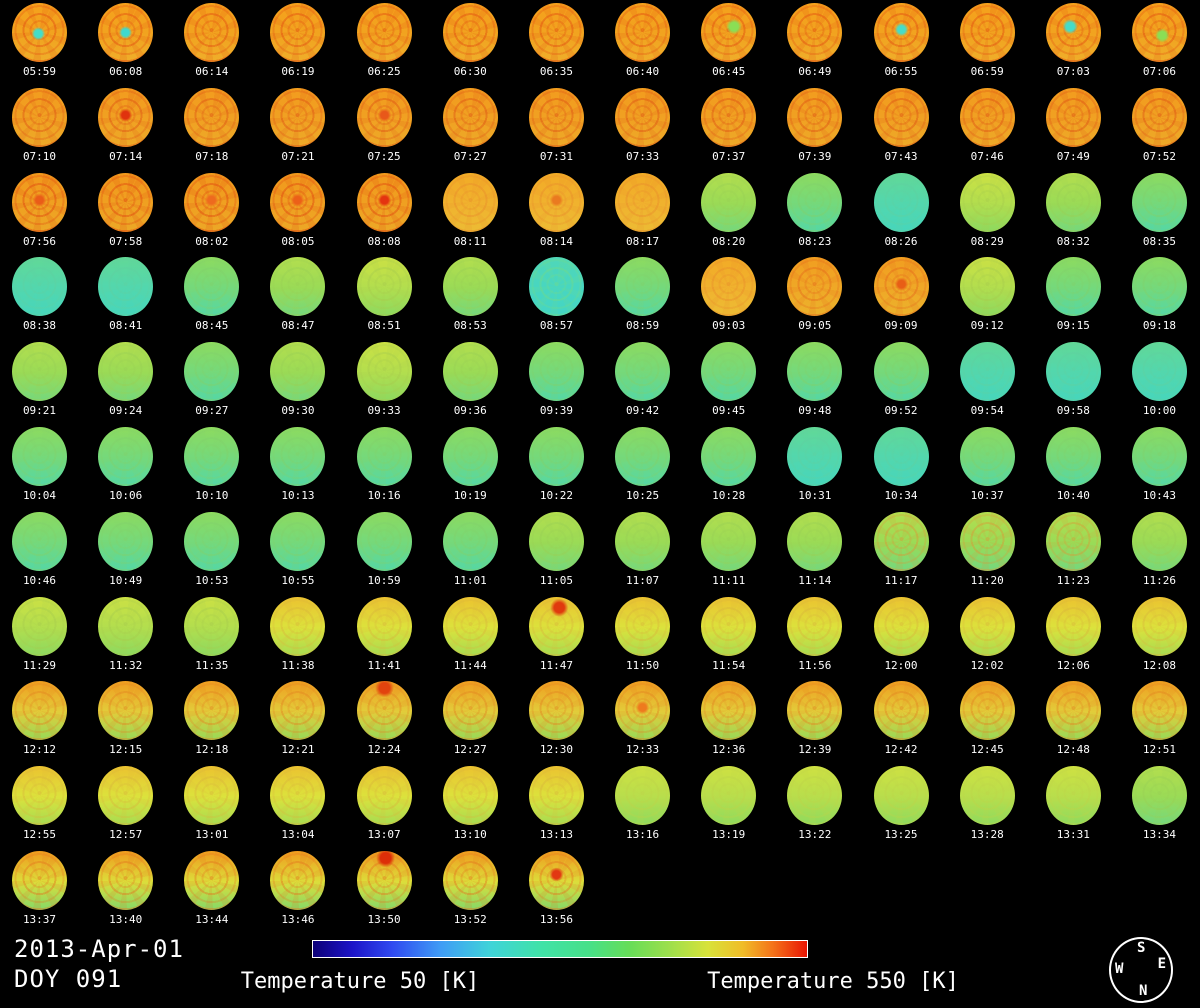  I want to click on frame-timestamp: 11:05, so click(556, 580).